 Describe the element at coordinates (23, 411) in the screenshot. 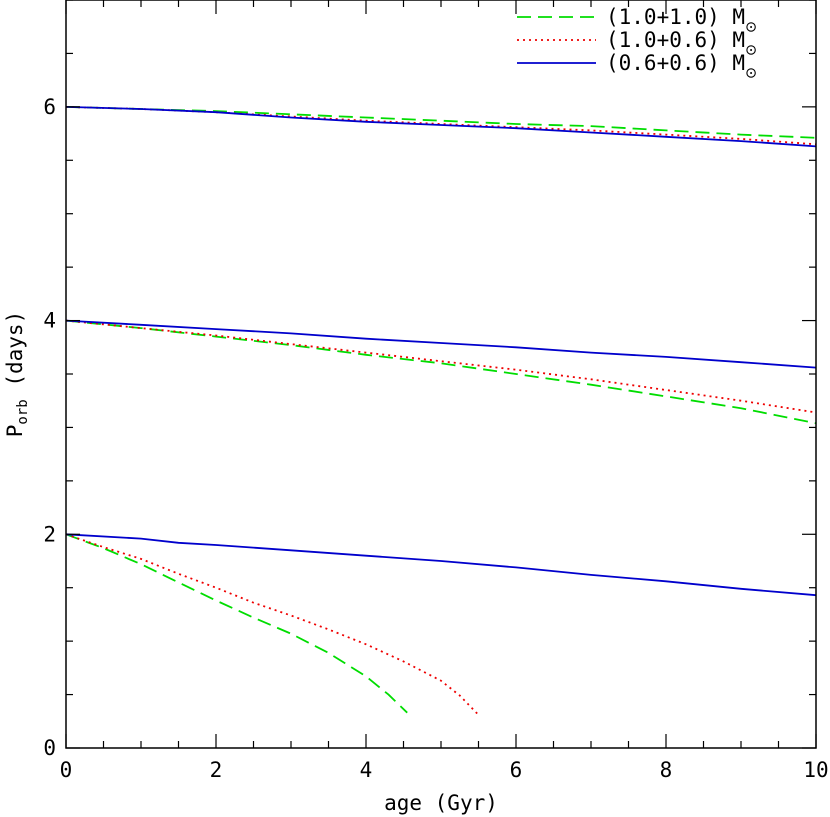

I see `y-axis-label-sub: orb` at that location.